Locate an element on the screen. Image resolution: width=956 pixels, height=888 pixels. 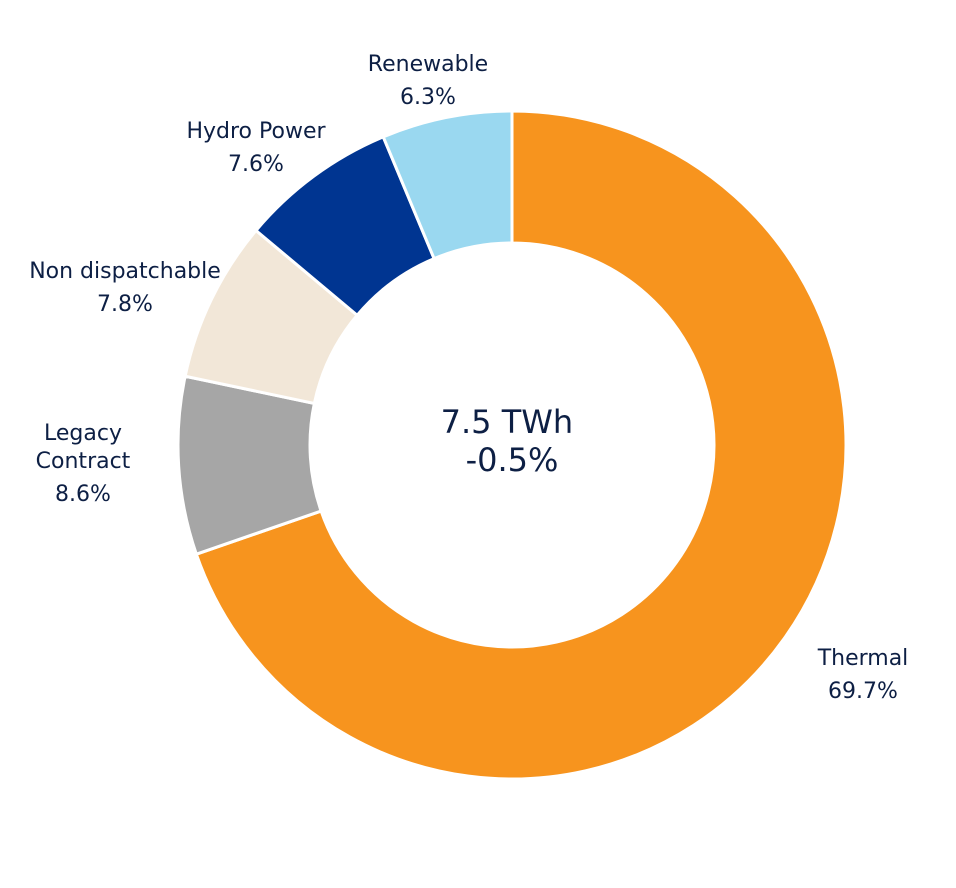
slice-name-label: Hydro Power is located at coordinates (256, 131).